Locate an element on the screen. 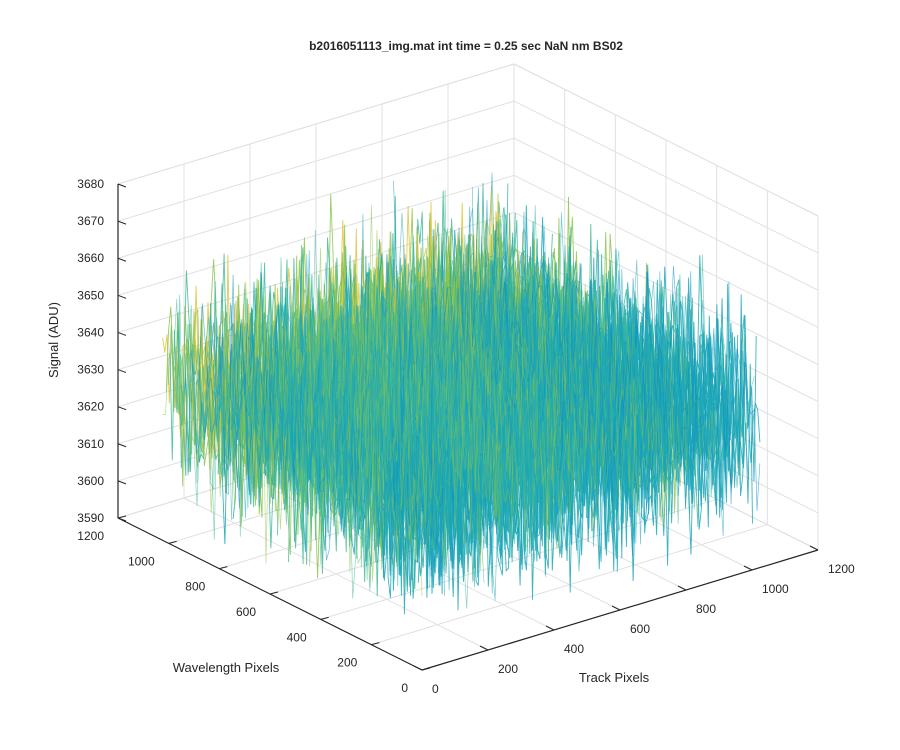  z-tick-label: 3680 is located at coordinates (90, 184).